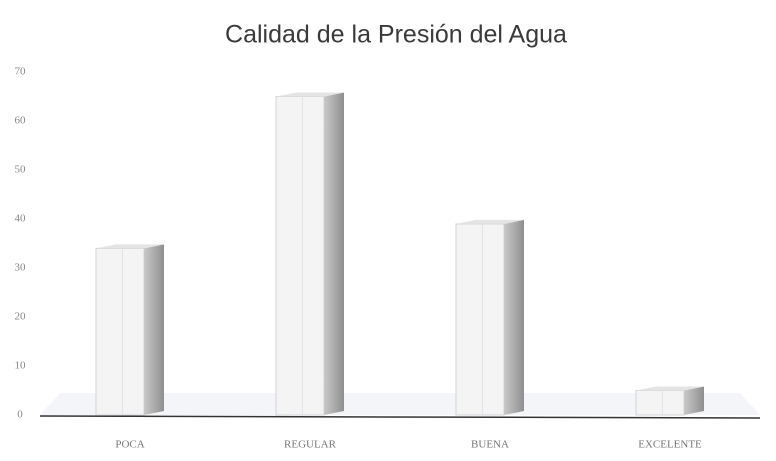 The height and width of the screenshot is (461, 776). Describe the element at coordinates (310, 445) in the screenshot. I see `x-tick-label: REGULAR` at that location.